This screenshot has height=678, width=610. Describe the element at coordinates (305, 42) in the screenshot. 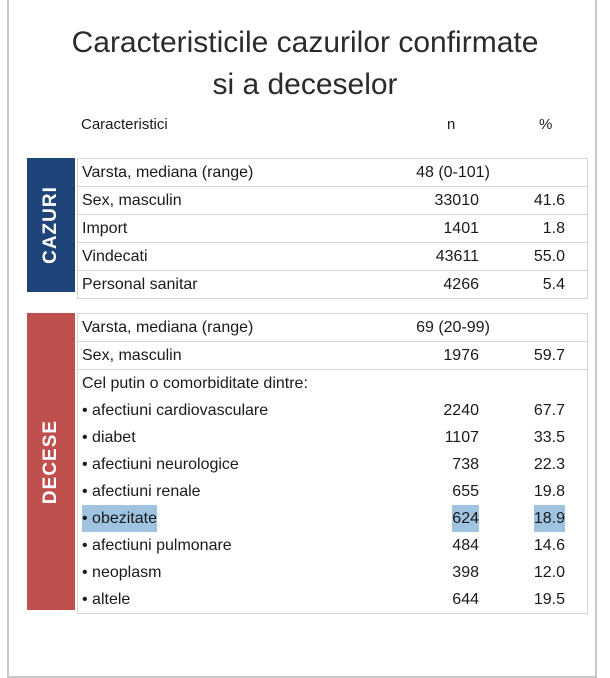

I see `title-line-1: Caracteristicile cazurilor confirmate` at that location.